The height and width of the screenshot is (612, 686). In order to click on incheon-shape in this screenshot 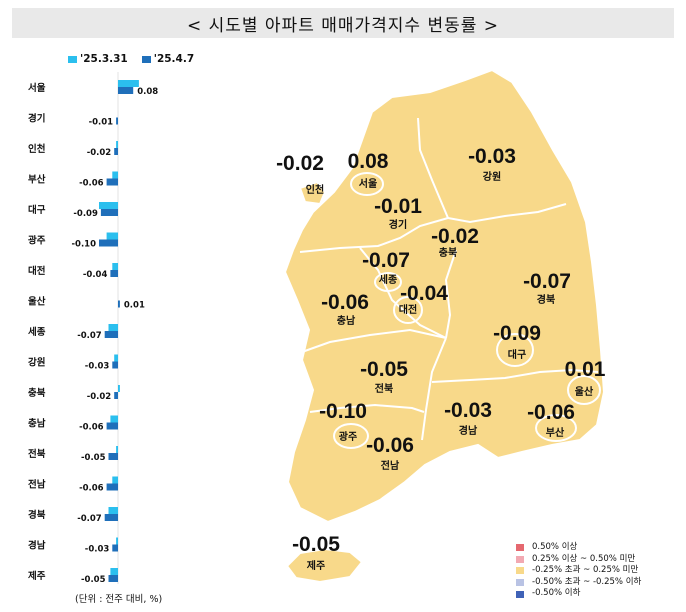, I will do `click(312, 193)`.